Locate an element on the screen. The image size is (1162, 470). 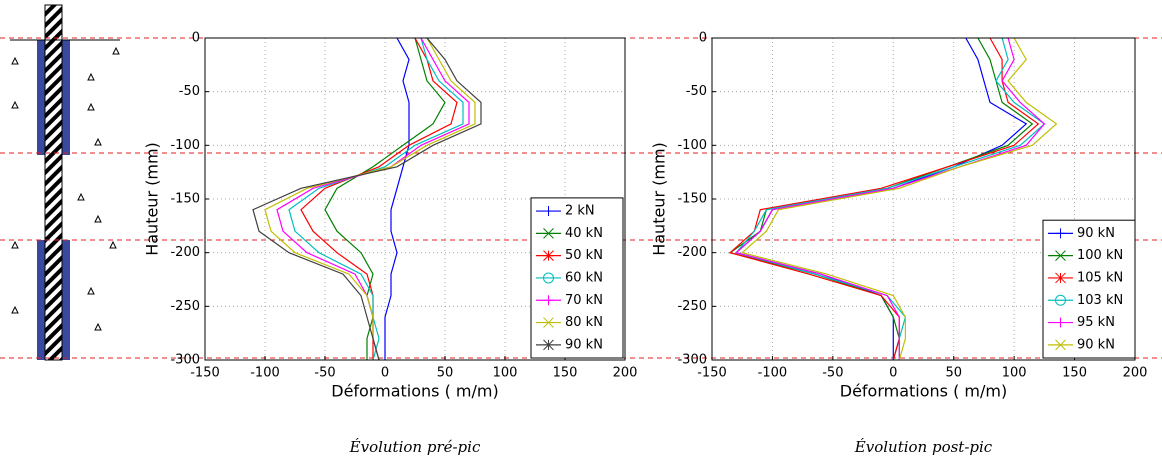
legend: 90 kN 100 kN 105 kN 103 kN 95 kN 90 kN is located at coordinates (1089, 289).